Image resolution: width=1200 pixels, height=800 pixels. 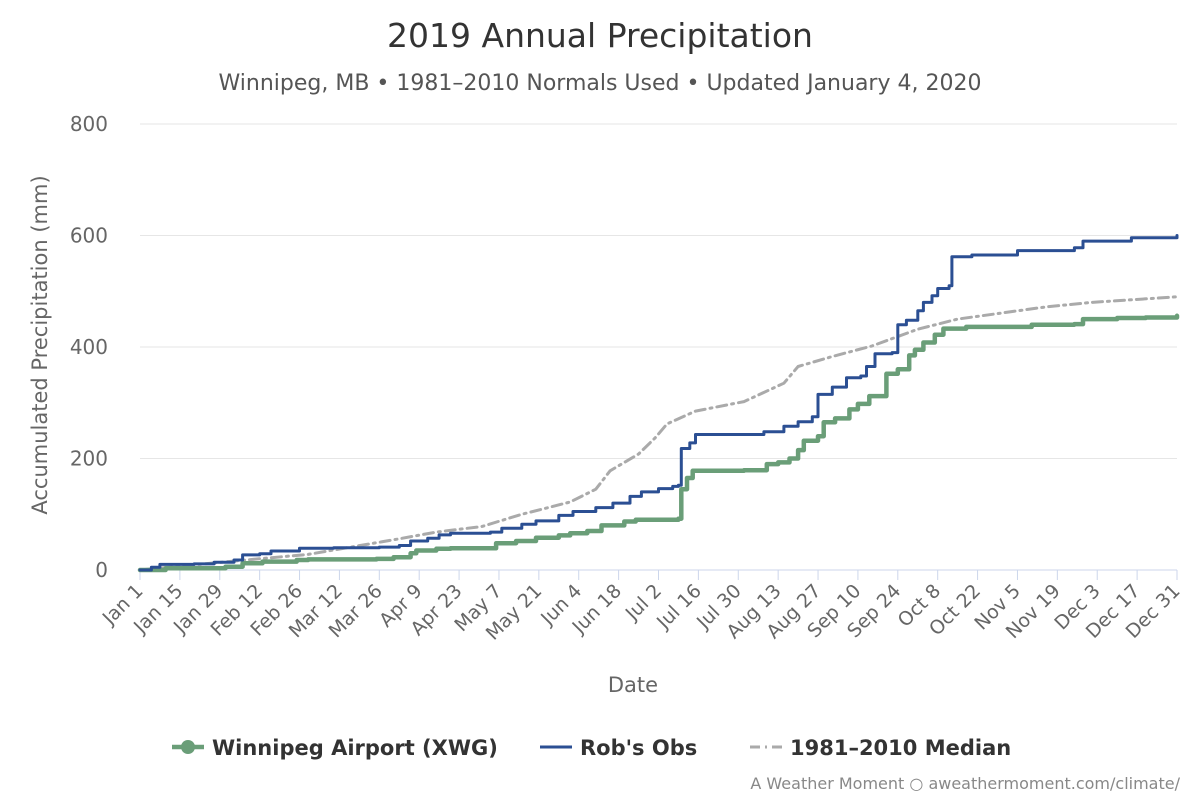 I want to click on y-tick-label: 0, so click(x=101, y=570).